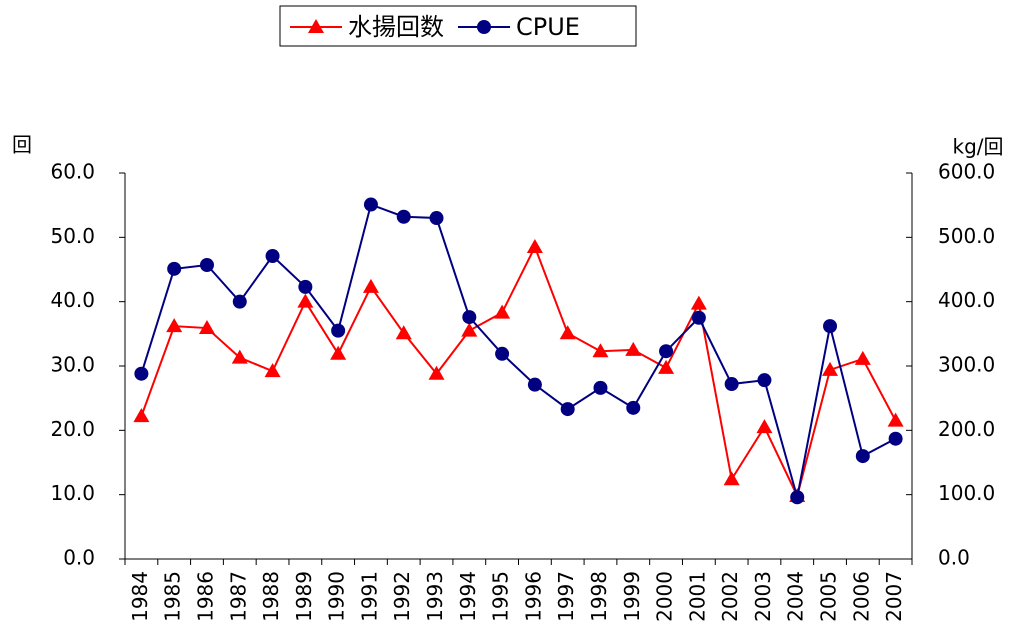  What do you see at coordinates (79, 558) in the screenshot?
I see `y-tick-label: 0.0` at bounding box center [79, 558].